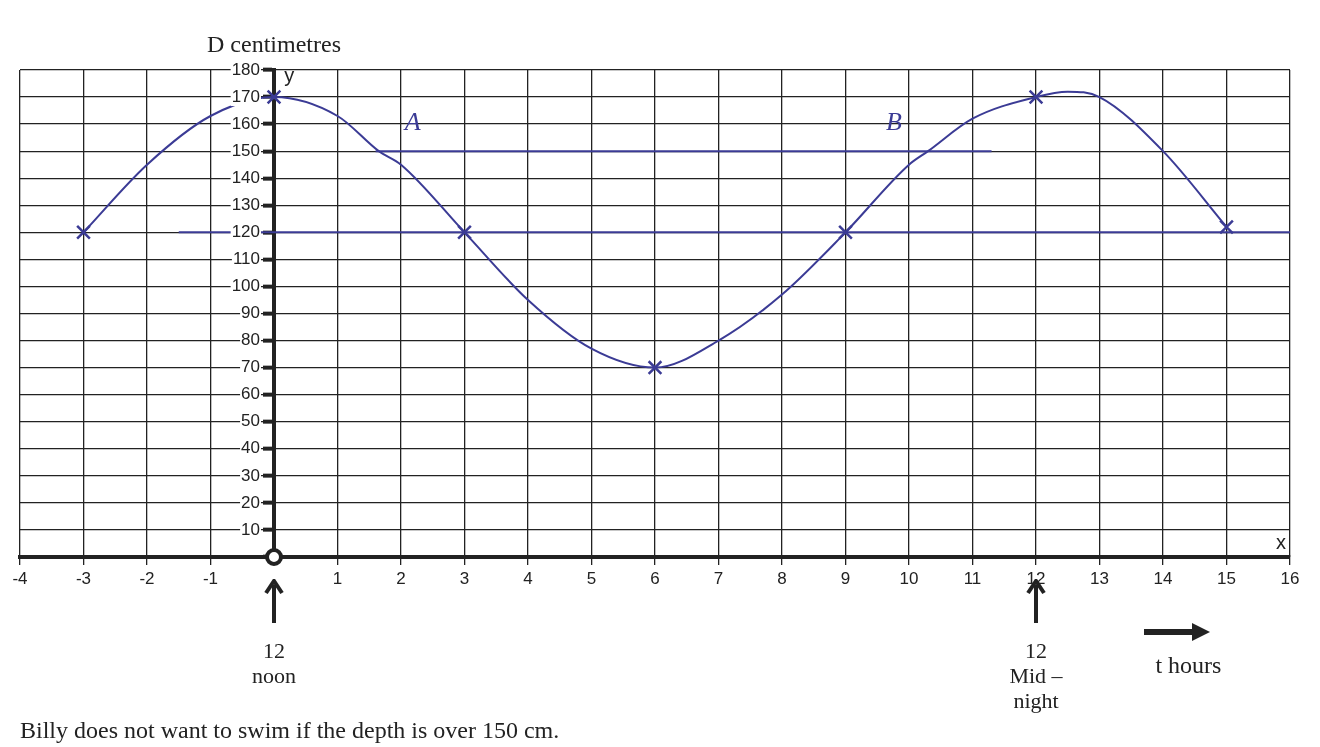 This screenshot has width=1320, height=747. Describe the element at coordinates (250, 475) in the screenshot. I see `y-tick-label: 30` at that location.